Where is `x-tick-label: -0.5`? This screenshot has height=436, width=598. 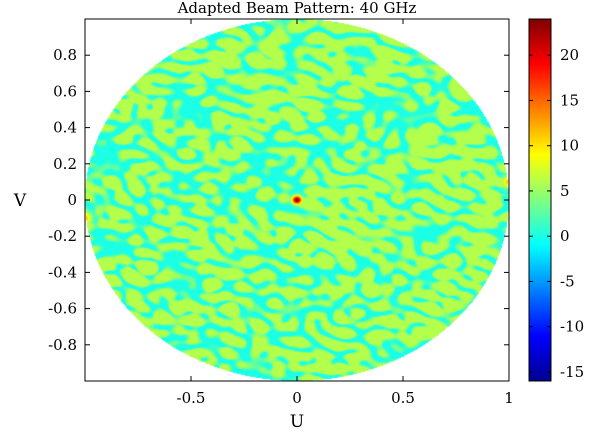 x-tick-label: -0.5 is located at coordinates (191, 398).